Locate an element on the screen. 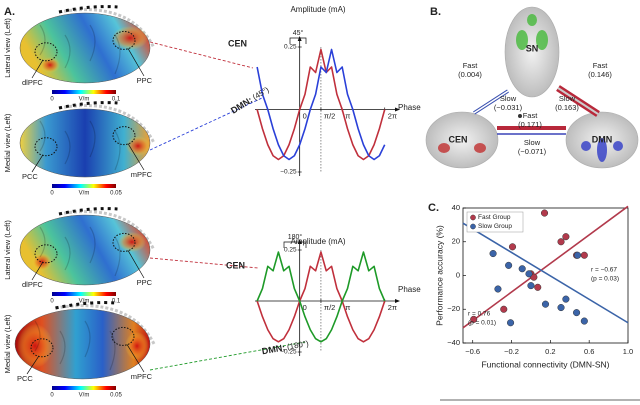  annotation: r = 0.76 is located at coordinates (479, 314).